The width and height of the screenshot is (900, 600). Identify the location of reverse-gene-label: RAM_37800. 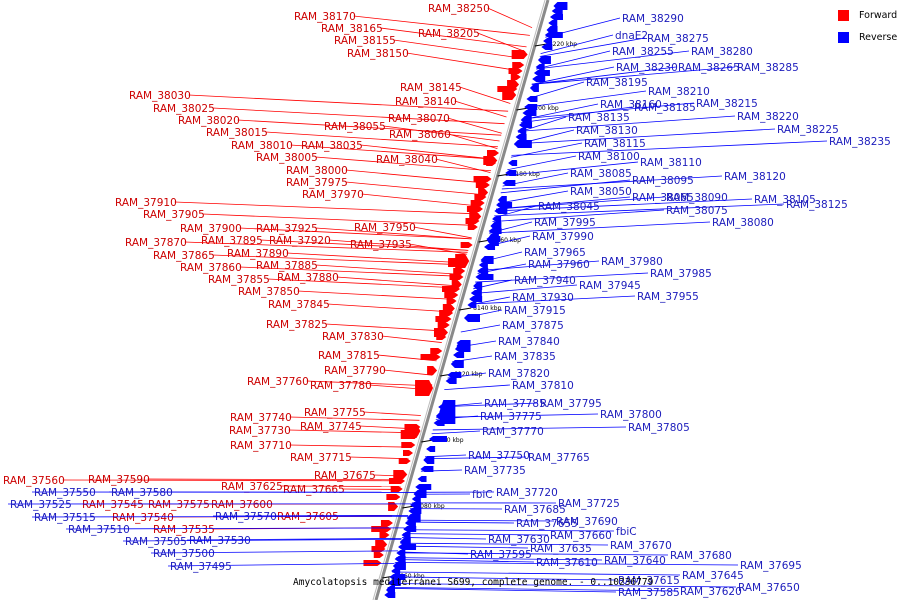
(631, 415).